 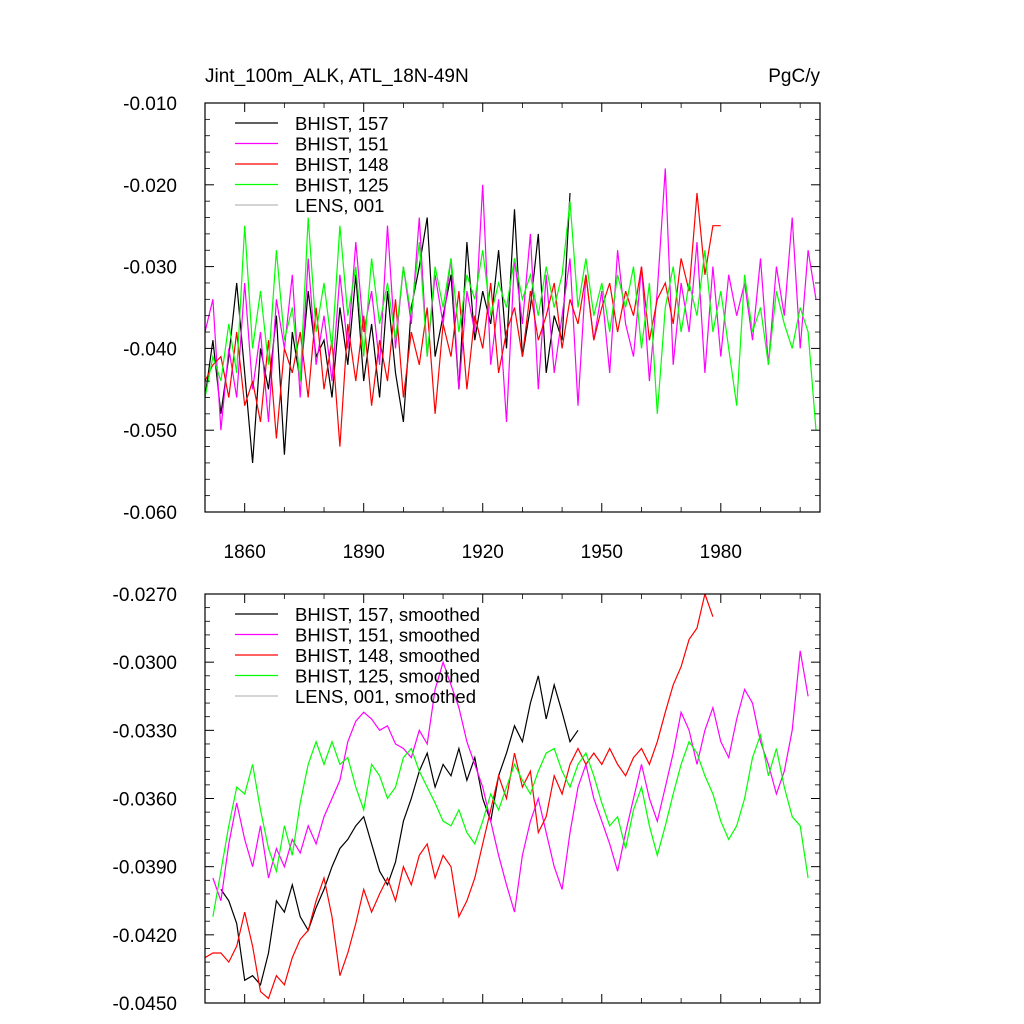 What do you see at coordinates (364, 552) in the screenshot?
I see `top-x-tick-label: 1890` at bounding box center [364, 552].